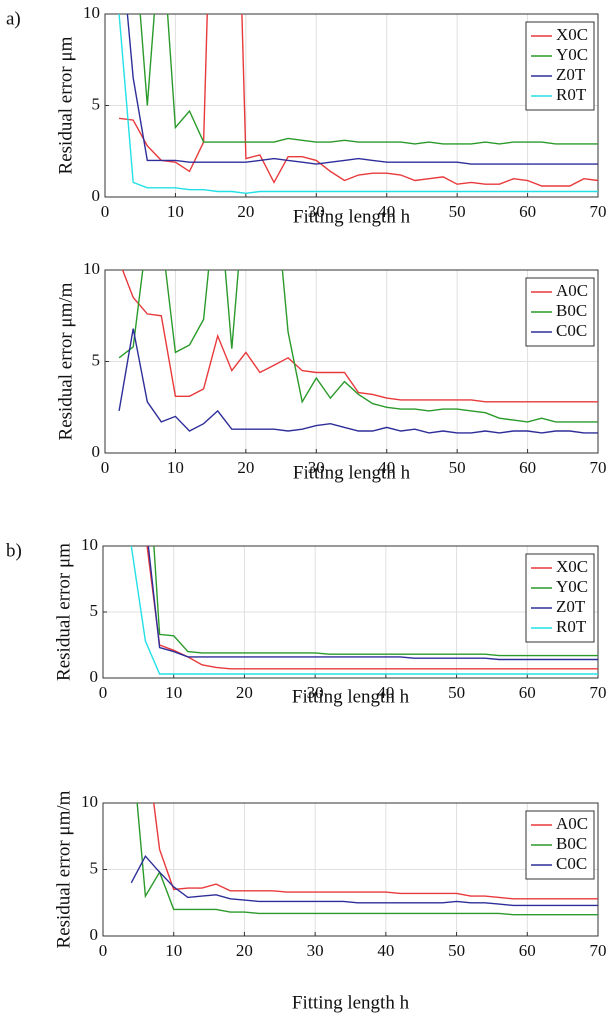  I want to click on panel-label: a), so click(13, 18).